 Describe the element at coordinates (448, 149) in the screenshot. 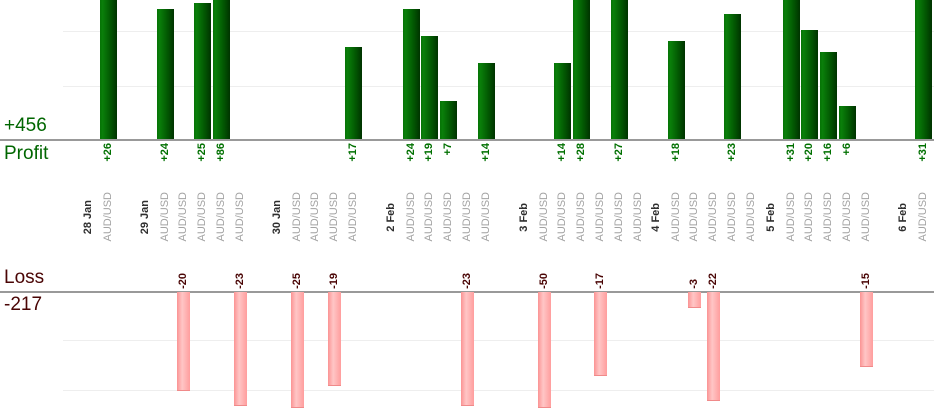

I see `trade-profit-label-text: +7` at that location.